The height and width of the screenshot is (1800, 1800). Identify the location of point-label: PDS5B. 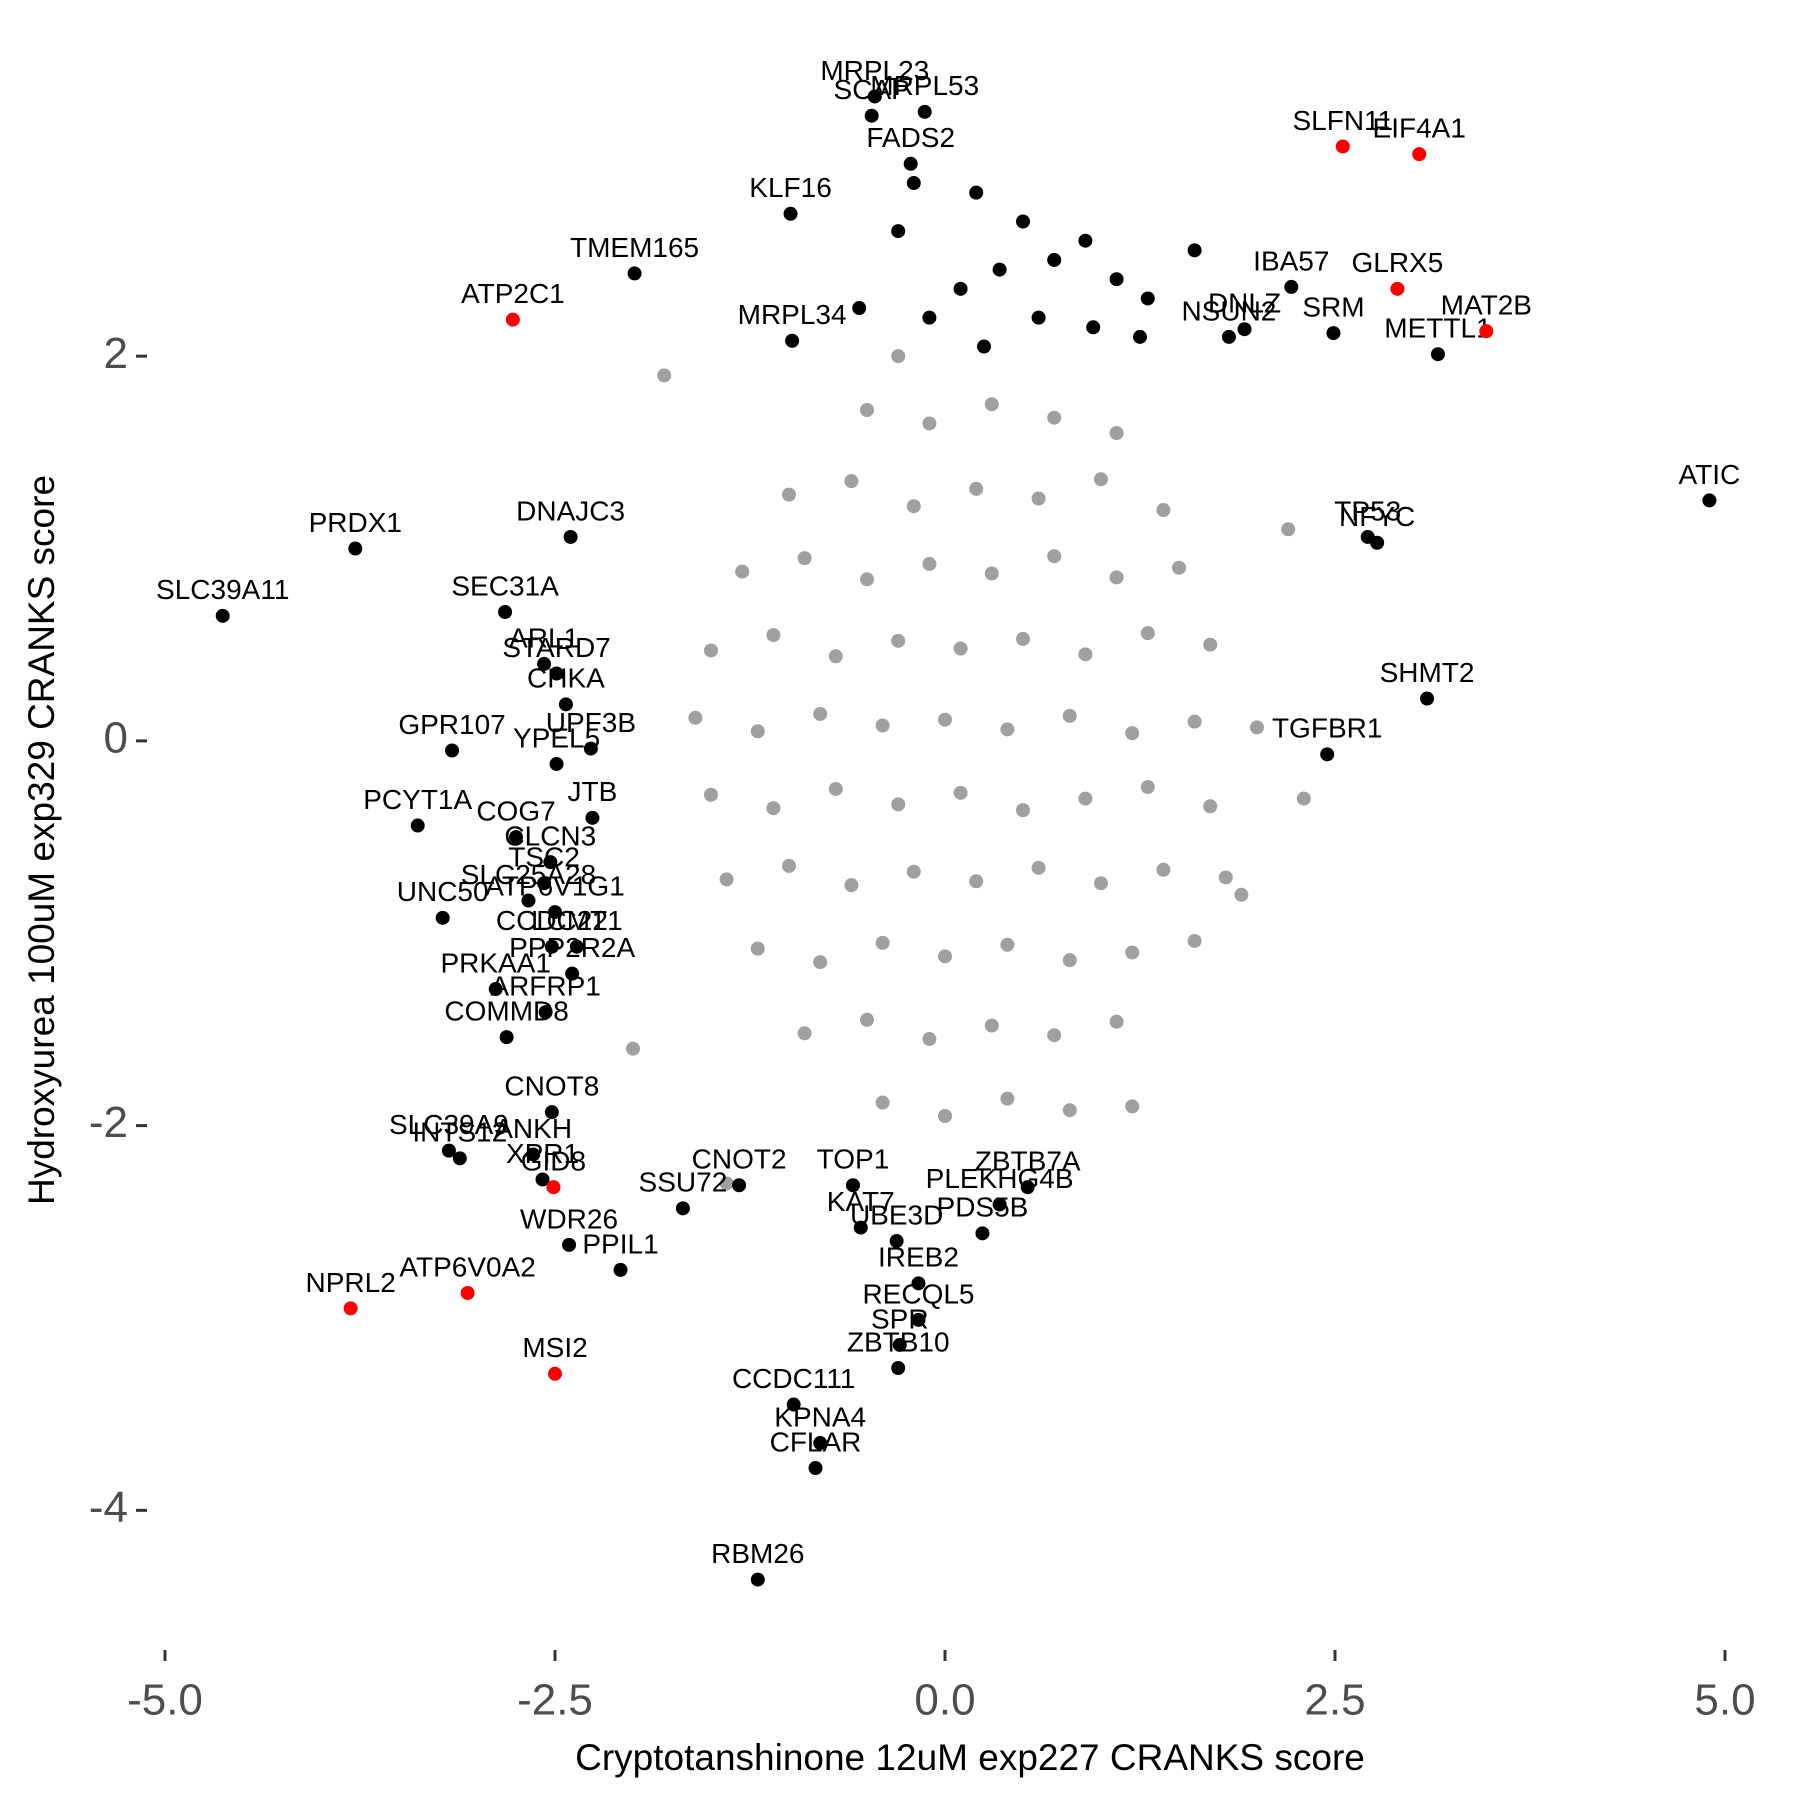
(983, 1207).